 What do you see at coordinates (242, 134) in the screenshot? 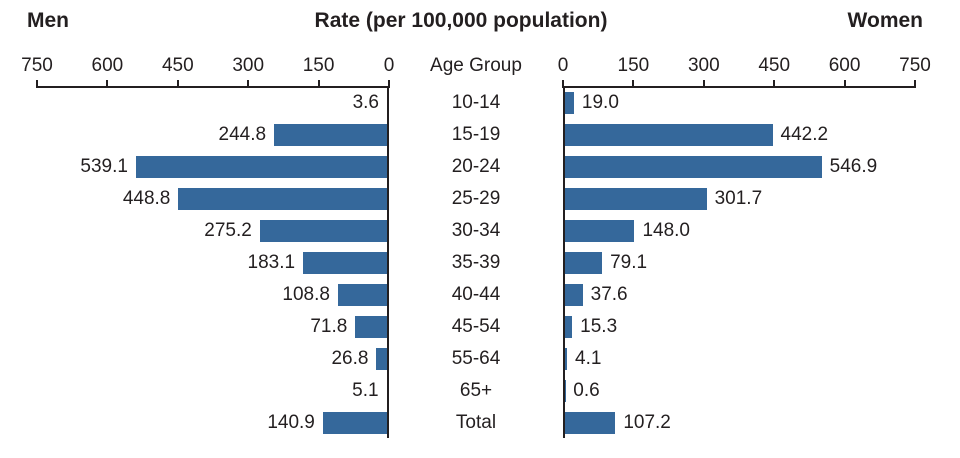
I see `men-value-15-19: 244.8` at bounding box center [242, 134].